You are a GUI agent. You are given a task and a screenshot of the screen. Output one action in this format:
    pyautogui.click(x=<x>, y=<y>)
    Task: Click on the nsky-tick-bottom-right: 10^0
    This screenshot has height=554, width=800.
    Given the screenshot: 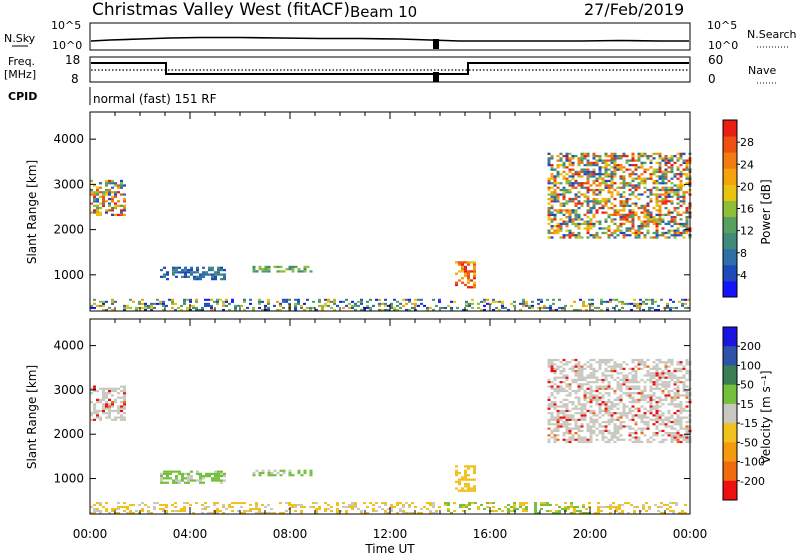 What is the action you would take?
    pyautogui.click(x=723, y=45)
    